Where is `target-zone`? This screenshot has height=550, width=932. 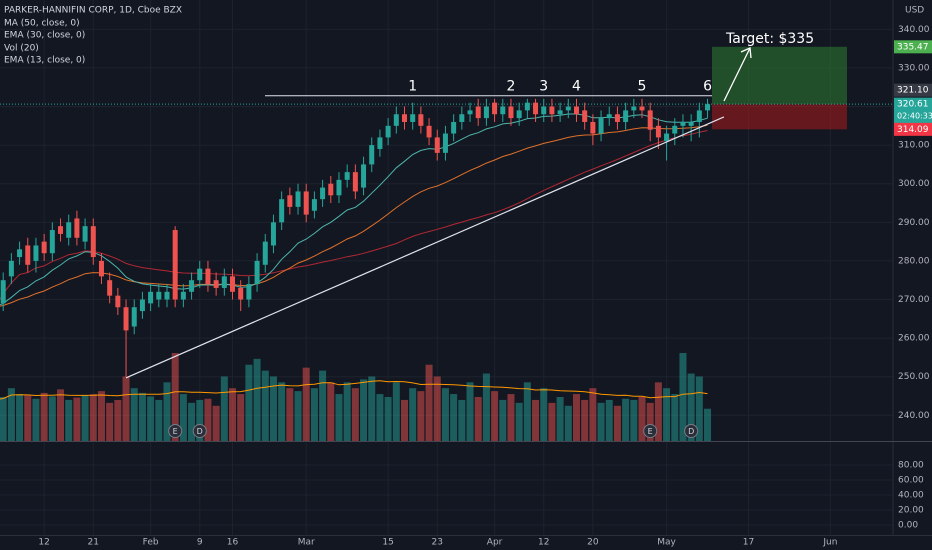 target-zone is located at coordinates (779, 75).